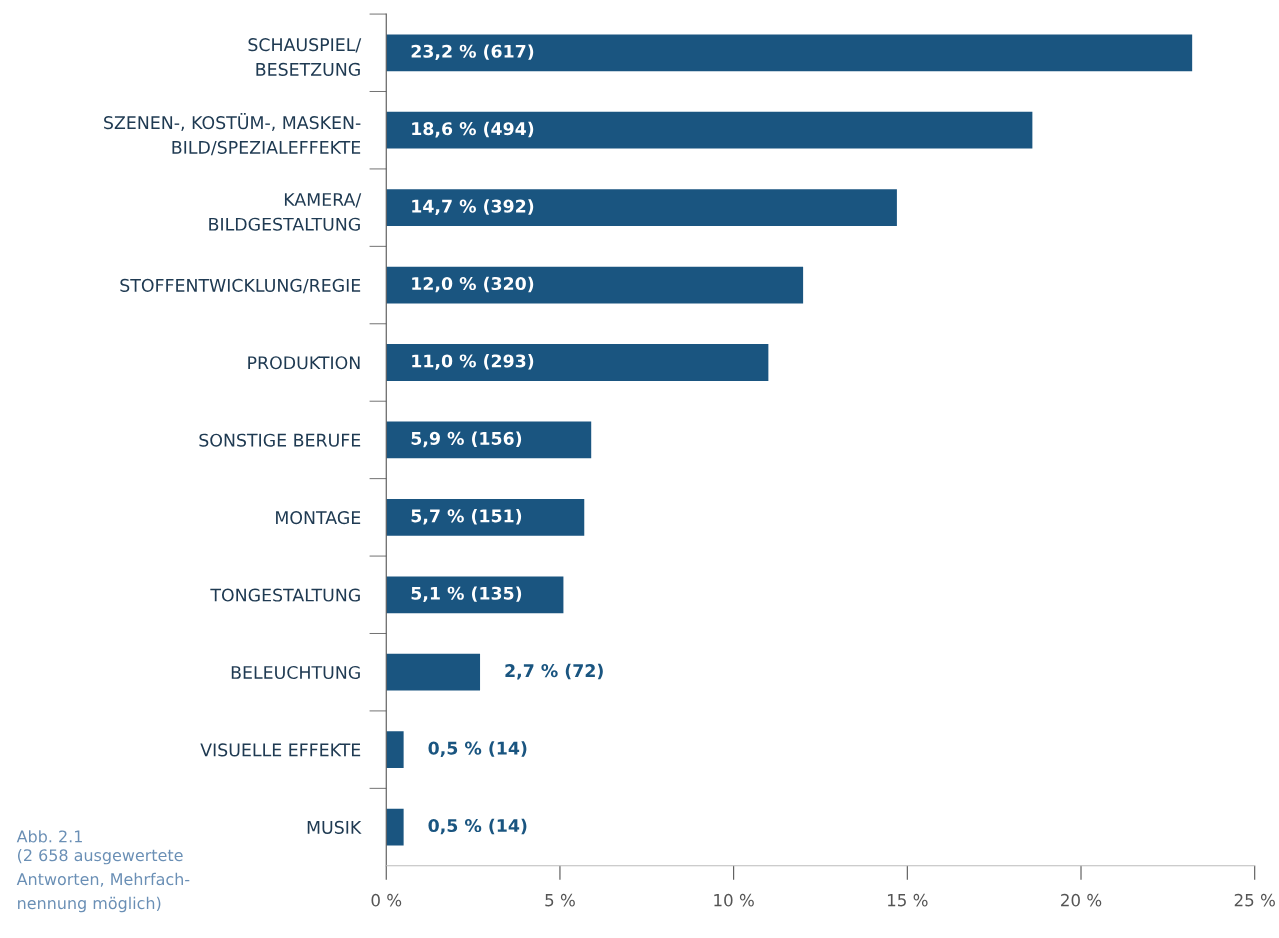 The image size is (1279, 938). What do you see at coordinates (472, 52) in the screenshot?
I see `data-label: 23,2 % (617)` at bounding box center [472, 52].